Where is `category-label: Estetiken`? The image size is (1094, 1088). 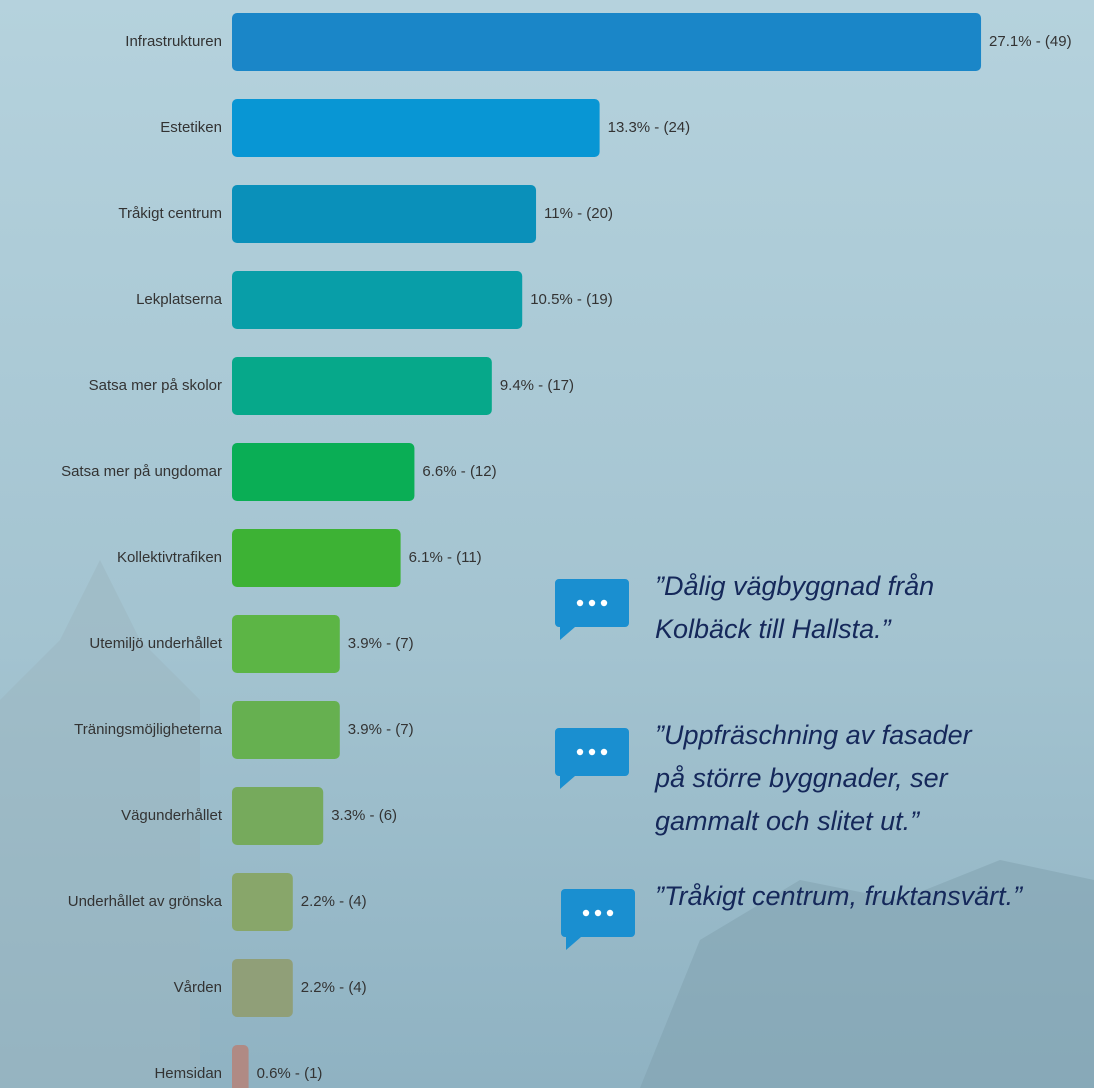 category-label: Estetiken is located at coordinates (191, 127).